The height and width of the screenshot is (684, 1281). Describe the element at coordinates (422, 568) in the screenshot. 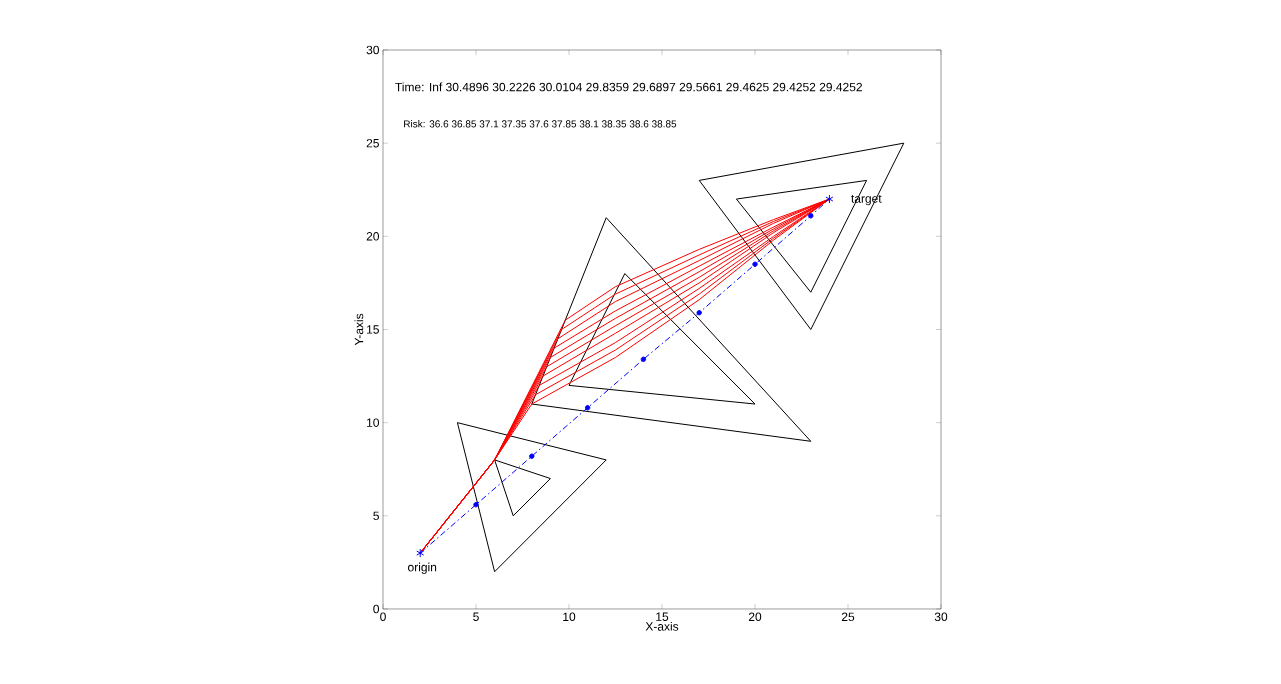

I see `annotation: origin` at that location.